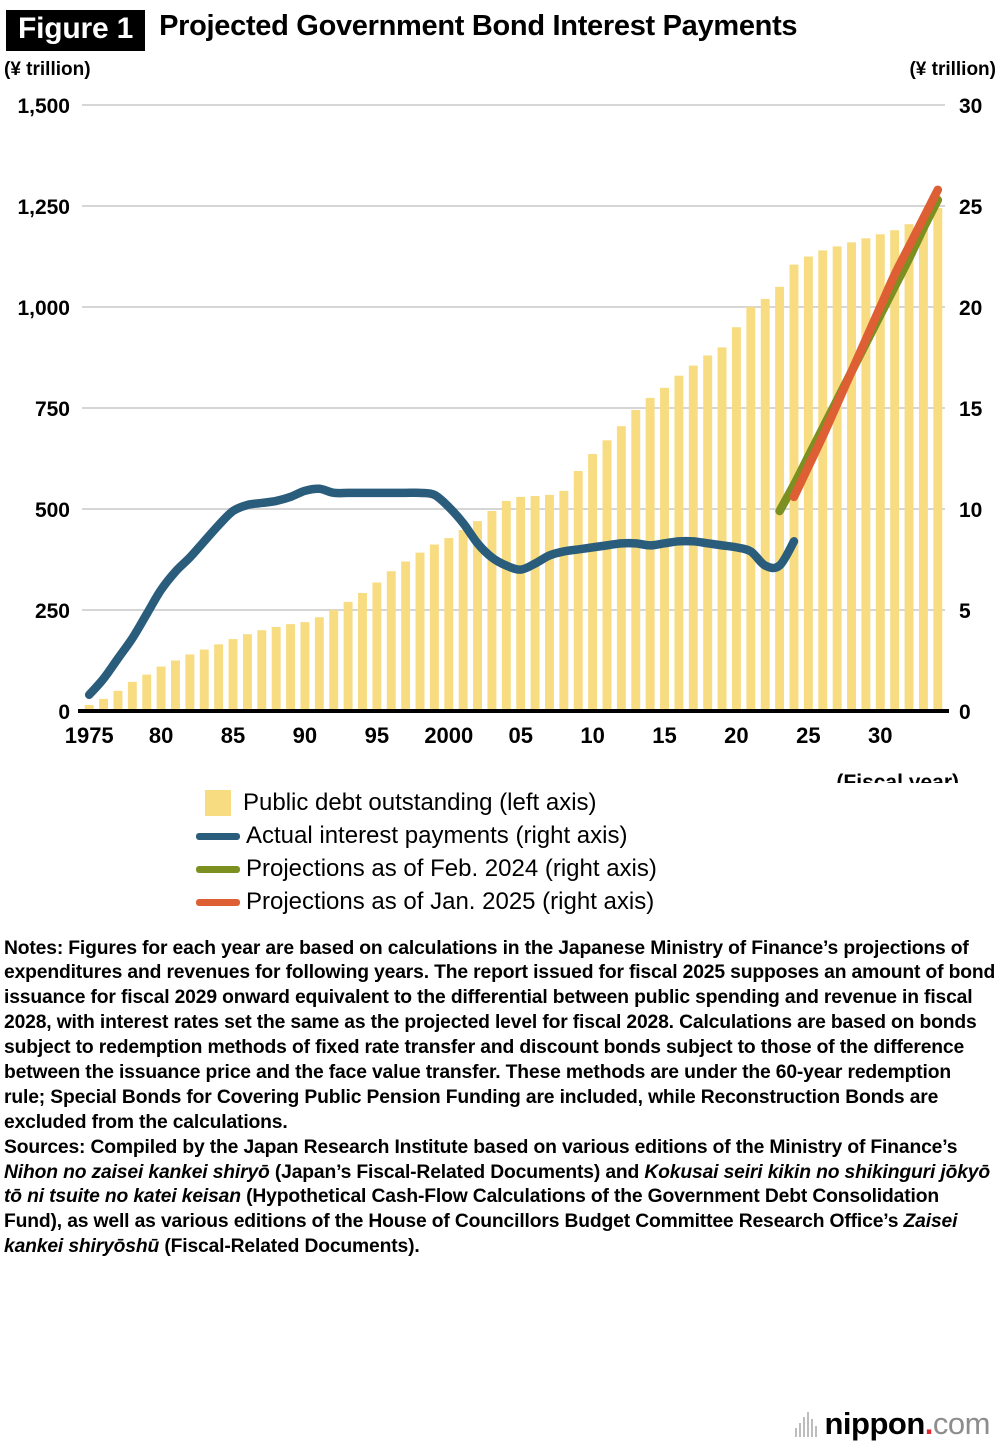  I want to click on x-axis-tick-label: 80, so click(161, 735).